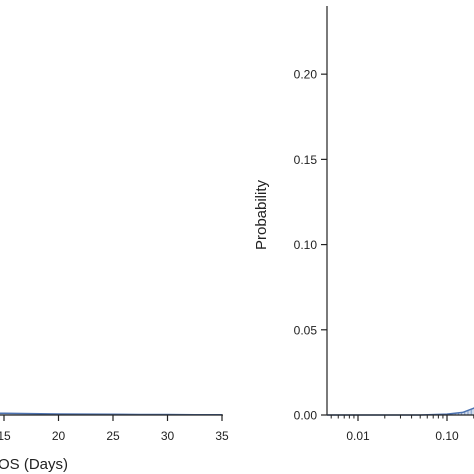 The image size is (474, 474). What do you see at coordinates (306, 245) in the screenshot?
I see `right-y-tick-label: 0.10` at bounding box center [306, 245].